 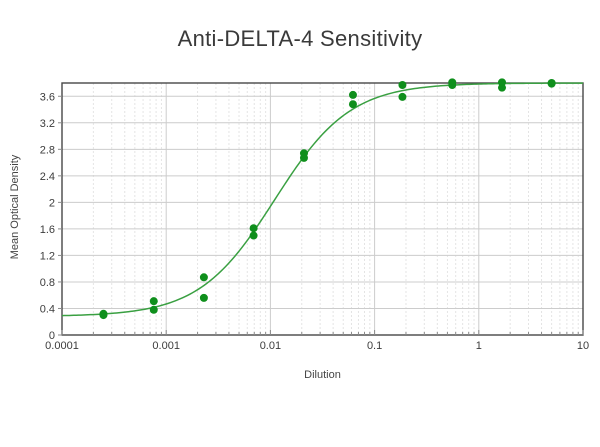 I want to click on y-tick-label: 2.8, so click(x=47, y=150).